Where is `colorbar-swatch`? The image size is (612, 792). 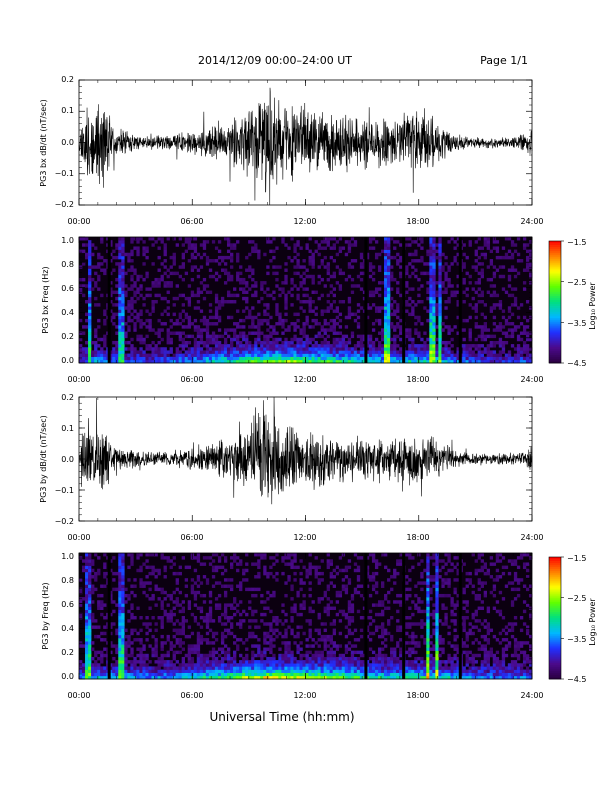 colorbar-swatch is located at coordinates (555, 262).